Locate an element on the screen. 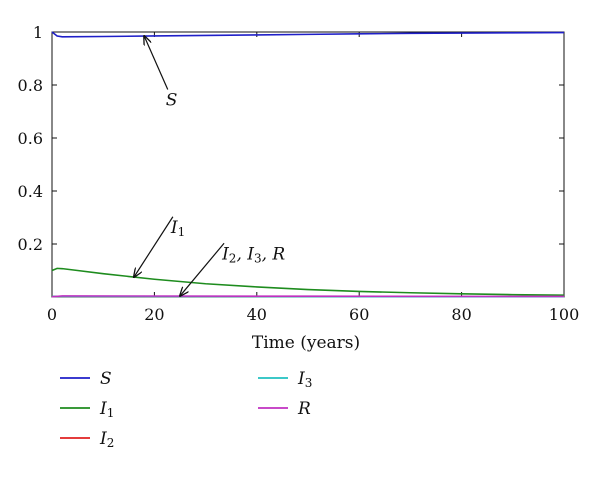 Image resolution: width=600 pixels, height=479 pixels. legend-label: R is located at coordinates (304, 409).